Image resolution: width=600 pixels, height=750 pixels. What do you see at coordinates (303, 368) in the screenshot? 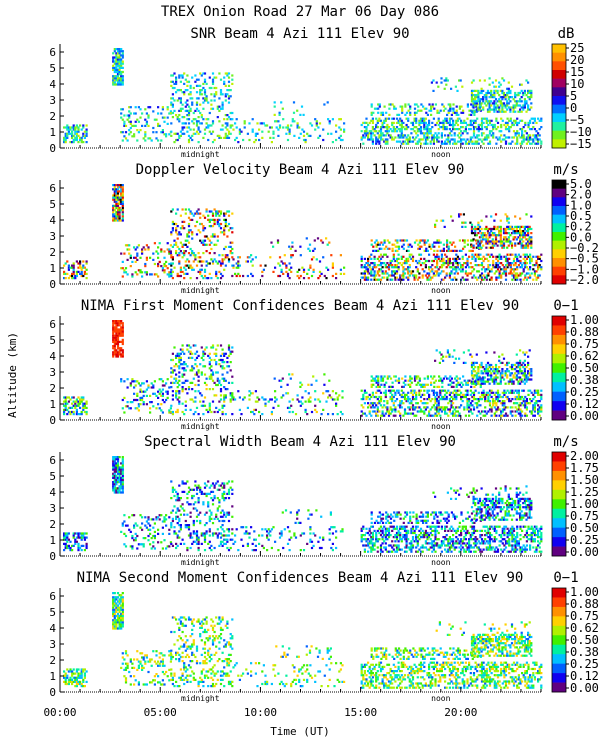
I see `heatmap-cells` at bounding box center [303, 368].